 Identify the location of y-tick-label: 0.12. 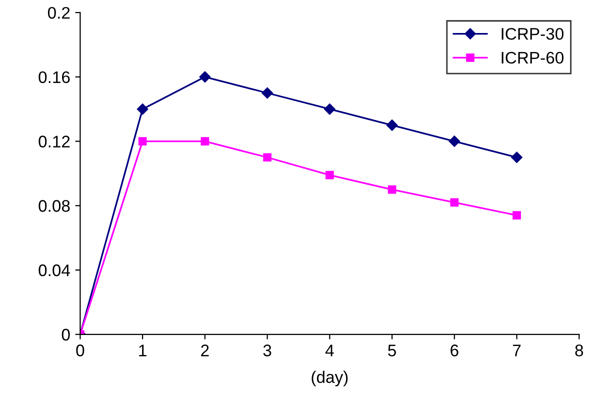
(54, 142).